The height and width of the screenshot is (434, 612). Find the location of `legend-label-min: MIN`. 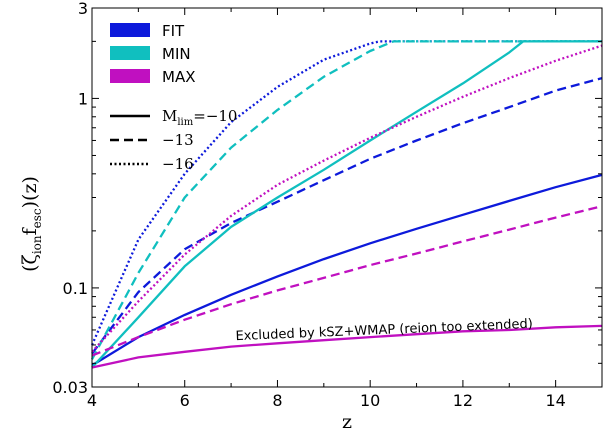

legend-label-min: MIN is located at coordinates (176, 54).